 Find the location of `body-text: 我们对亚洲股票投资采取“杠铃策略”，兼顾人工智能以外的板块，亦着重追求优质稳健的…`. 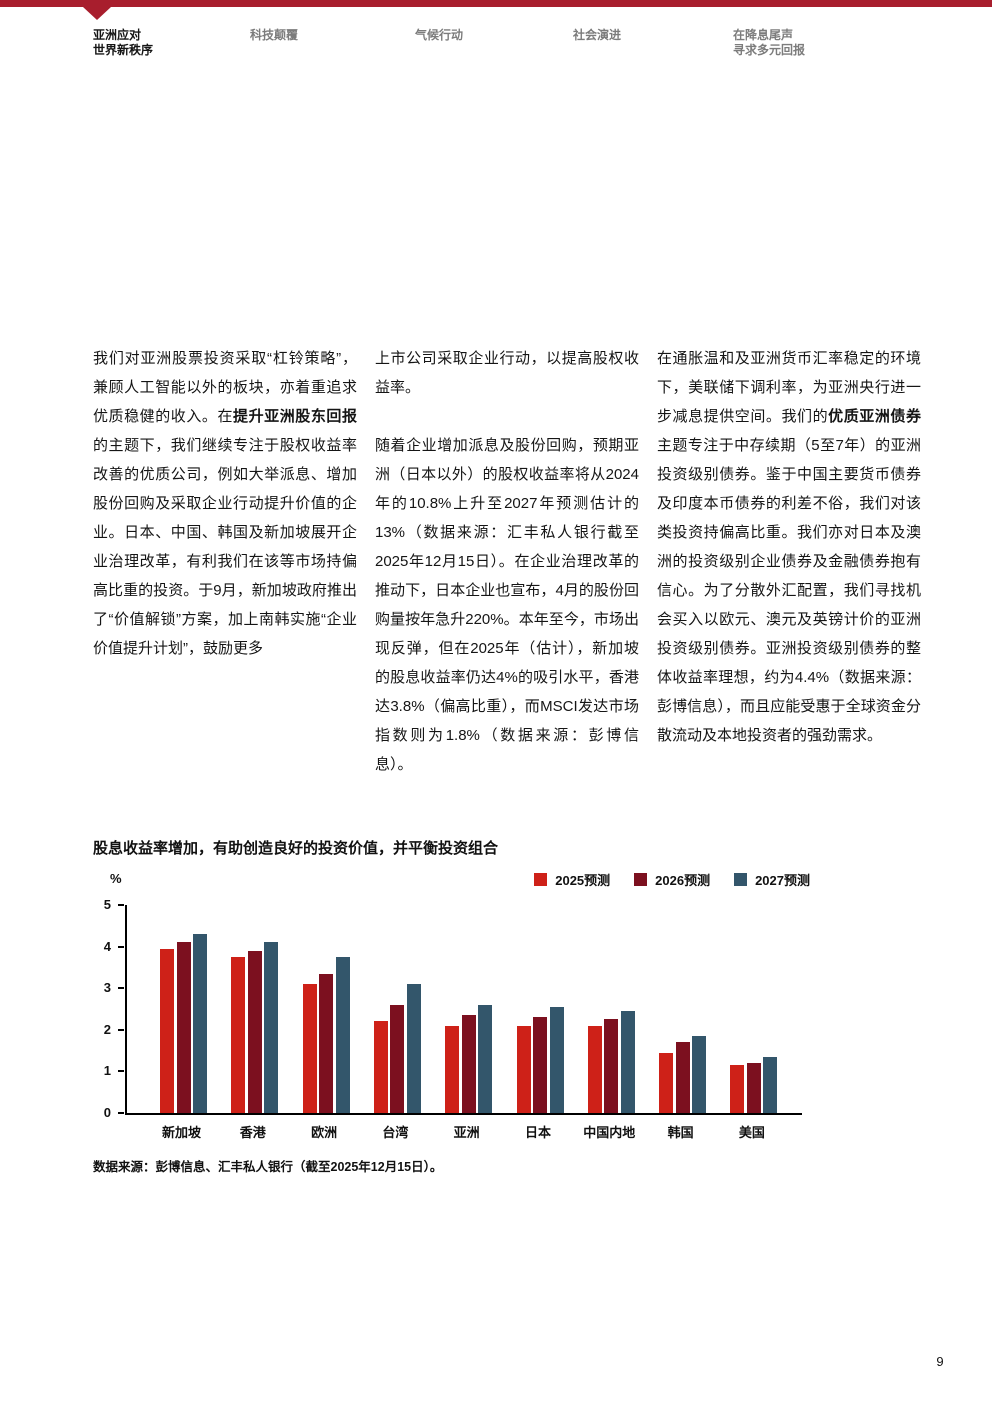

body-text: 我们对亚洲股票投资采取“杠铃策略”，兼顾人工智能以外的板块，亦着重追求优质稳健的… is located at coordinates (225, 387).